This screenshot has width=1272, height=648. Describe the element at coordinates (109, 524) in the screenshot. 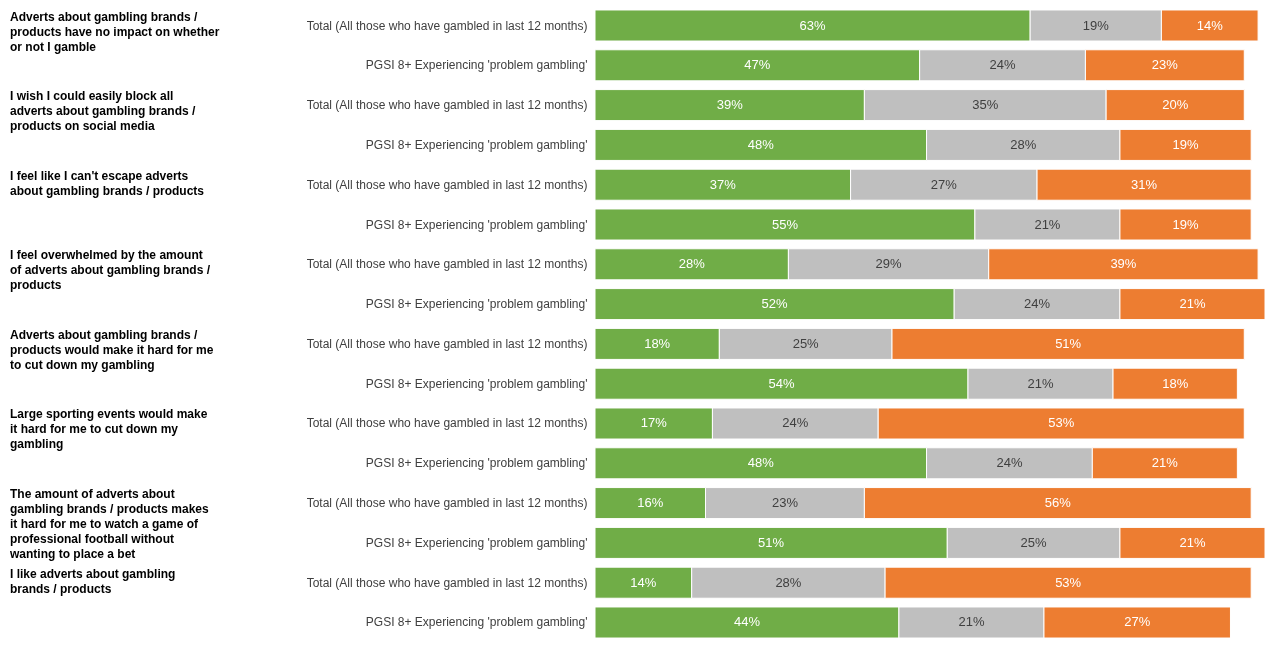

I see `text: The amount of adverts about gambling brands / products makes it hard for me to watch a game of professional football without wanting to place a bet` at that location.